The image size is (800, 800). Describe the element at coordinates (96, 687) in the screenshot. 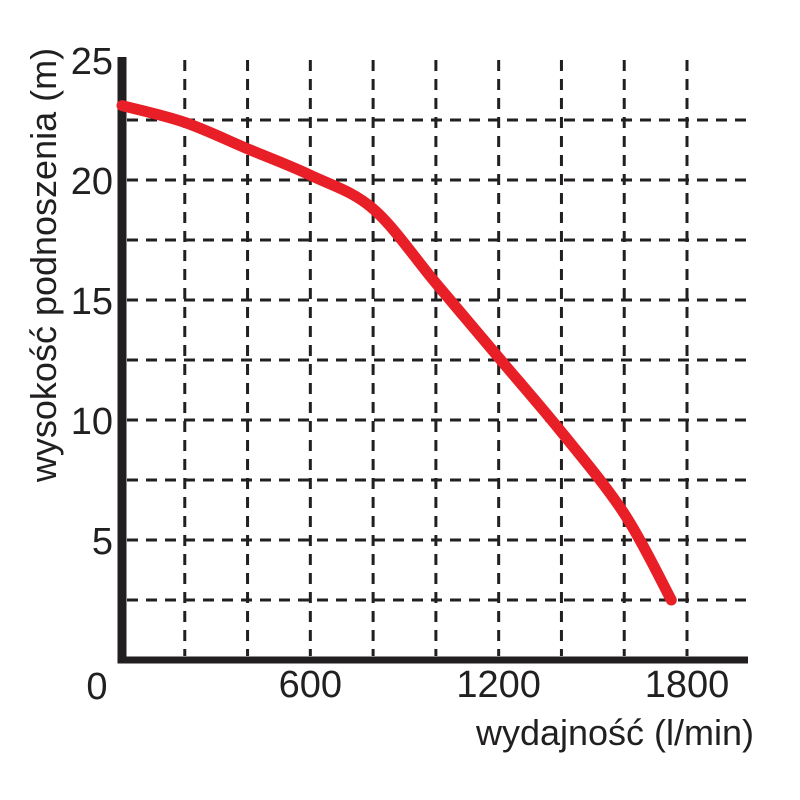

I see `origin-tick-0: 0` at that location.